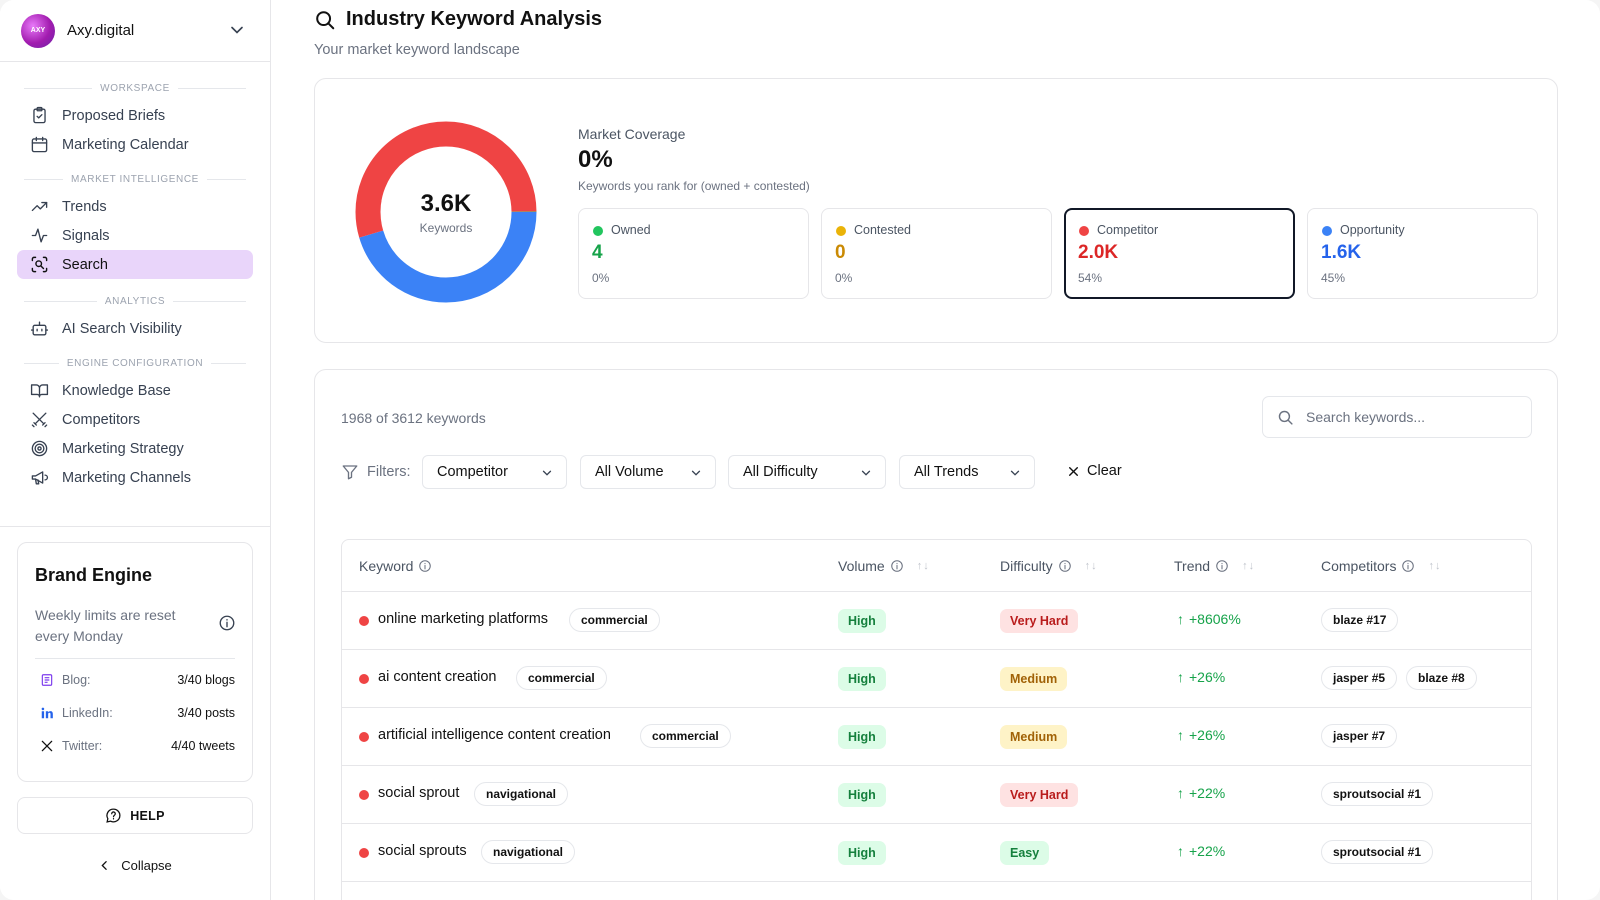 This screenshot has height=900, width=1600. I want to click on stat-card-owned: Owned 4 0%, so click(693, 253).